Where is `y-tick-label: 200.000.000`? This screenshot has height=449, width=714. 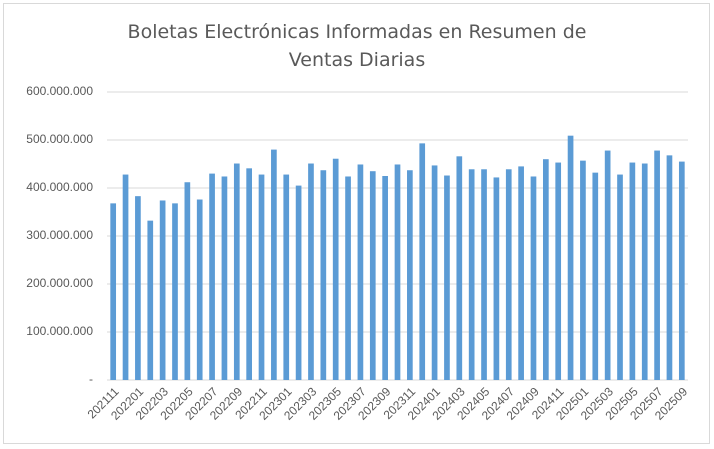
y-tick-label: 200.000.000 is located at coordinates (59, 283).